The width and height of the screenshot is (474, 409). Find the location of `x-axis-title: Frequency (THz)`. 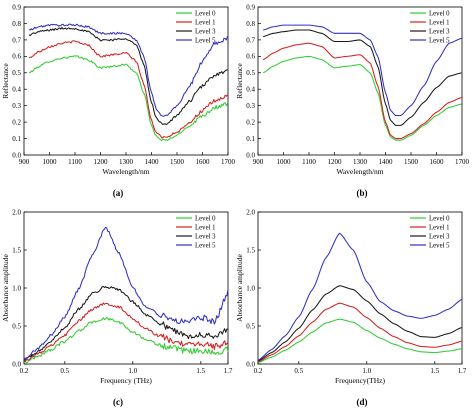

x-axis-title: Frequency (THz) is located at coordinates (126, 380).